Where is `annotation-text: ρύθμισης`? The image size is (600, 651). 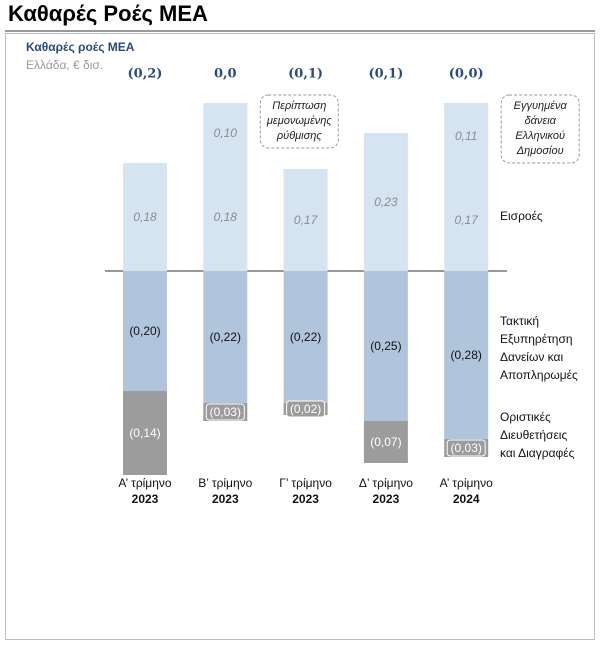 annotation-text: ρύθμισης is located at coordinates (299, 136).